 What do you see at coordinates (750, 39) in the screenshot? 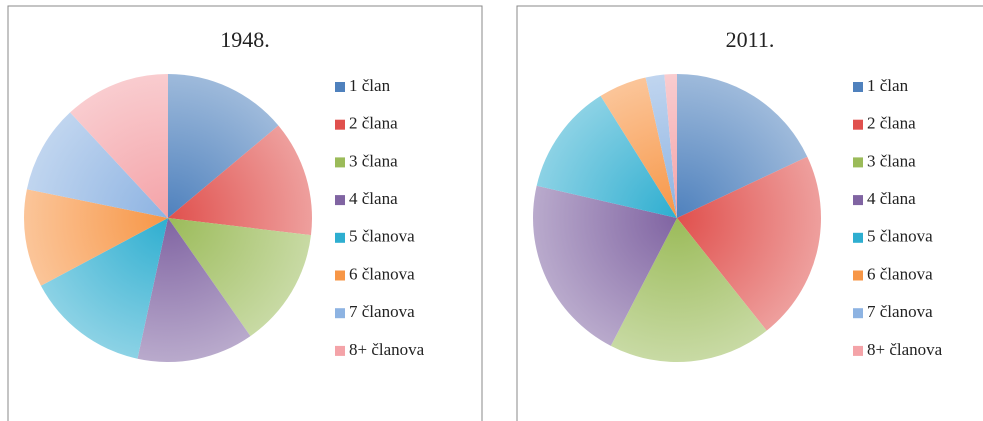
I see `chart-title: 2011.` at bounding box center [750, 39].